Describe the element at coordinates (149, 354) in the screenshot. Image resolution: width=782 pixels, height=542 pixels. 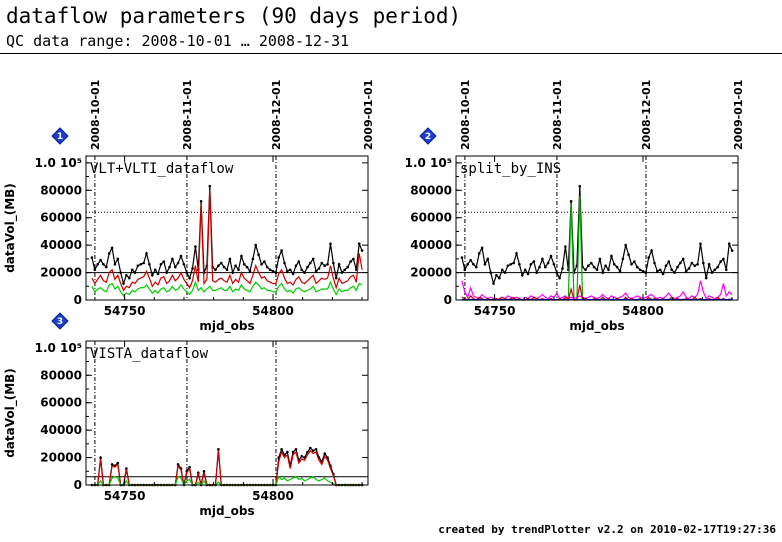
I see `panel-title: VISTA_dataflow` at that location.